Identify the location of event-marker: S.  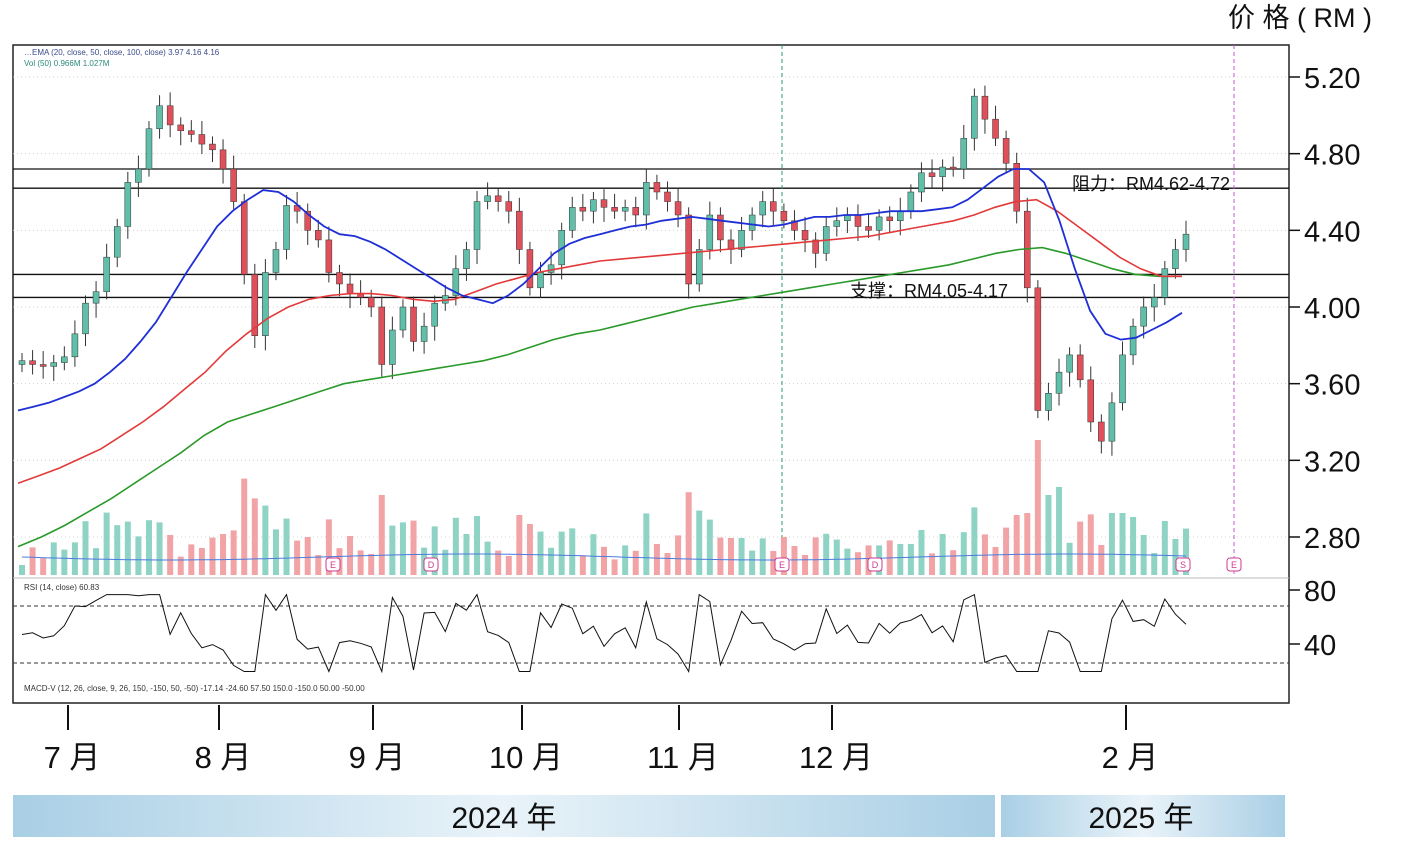
(1183, 564).